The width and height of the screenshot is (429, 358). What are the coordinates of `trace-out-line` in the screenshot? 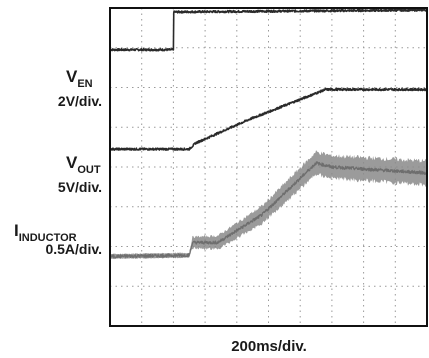 It's located at (268, 119).